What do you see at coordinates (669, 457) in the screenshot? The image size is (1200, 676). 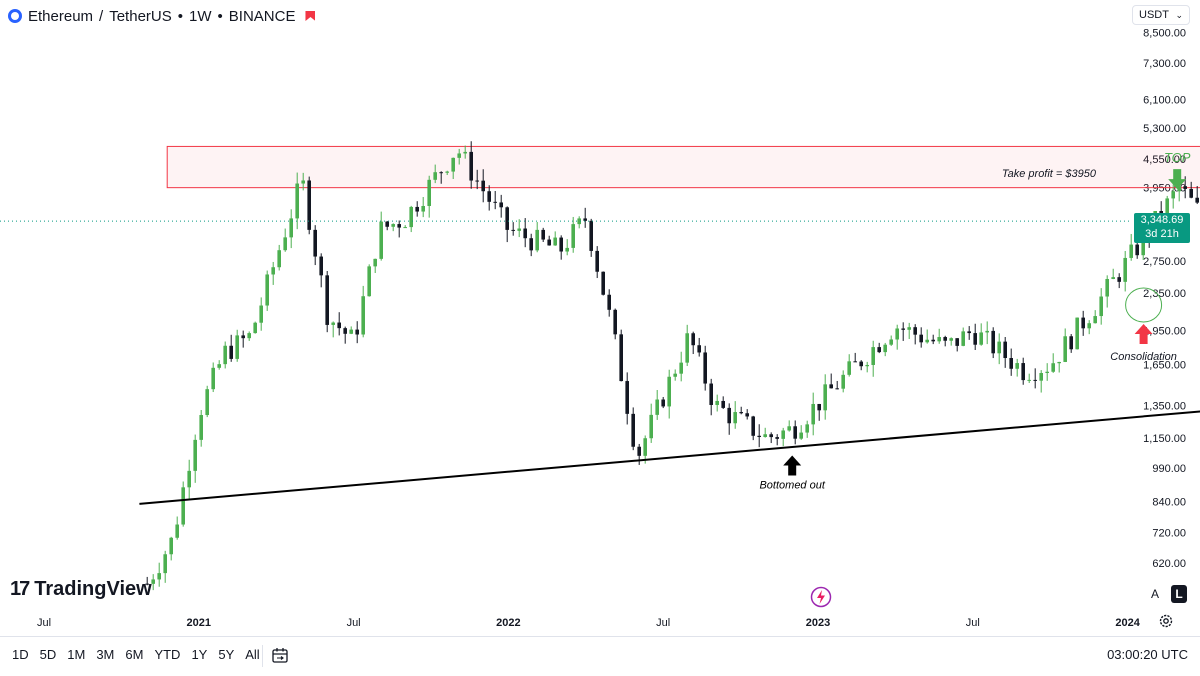 I see `support-trendline-line` at bounding box center [669, 457].